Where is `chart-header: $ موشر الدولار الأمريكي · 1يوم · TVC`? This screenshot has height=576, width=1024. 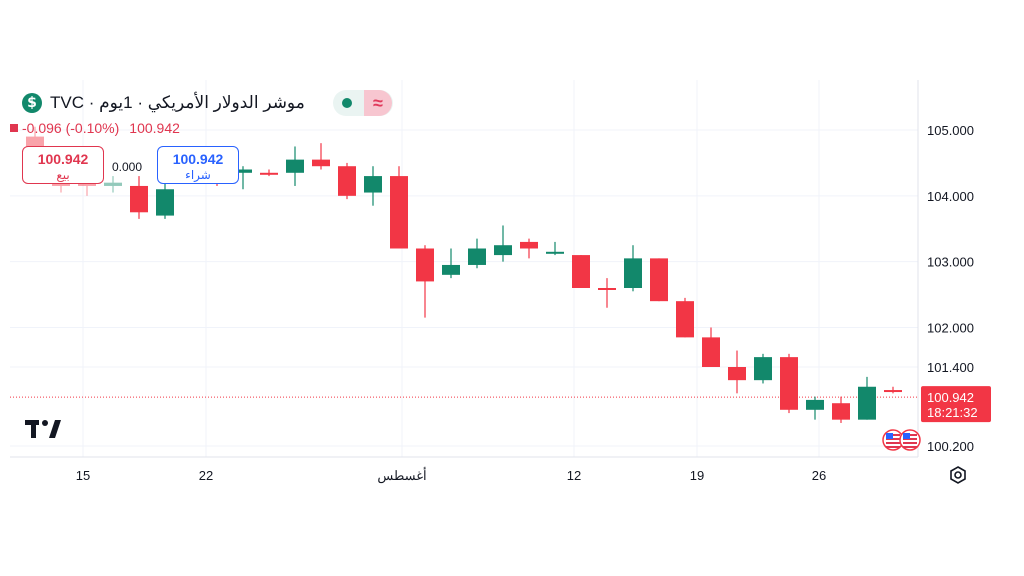 chart-header: $ موشر الدولار الأمريكي · 1يوم · TVC is located at coordinates (163, 103).